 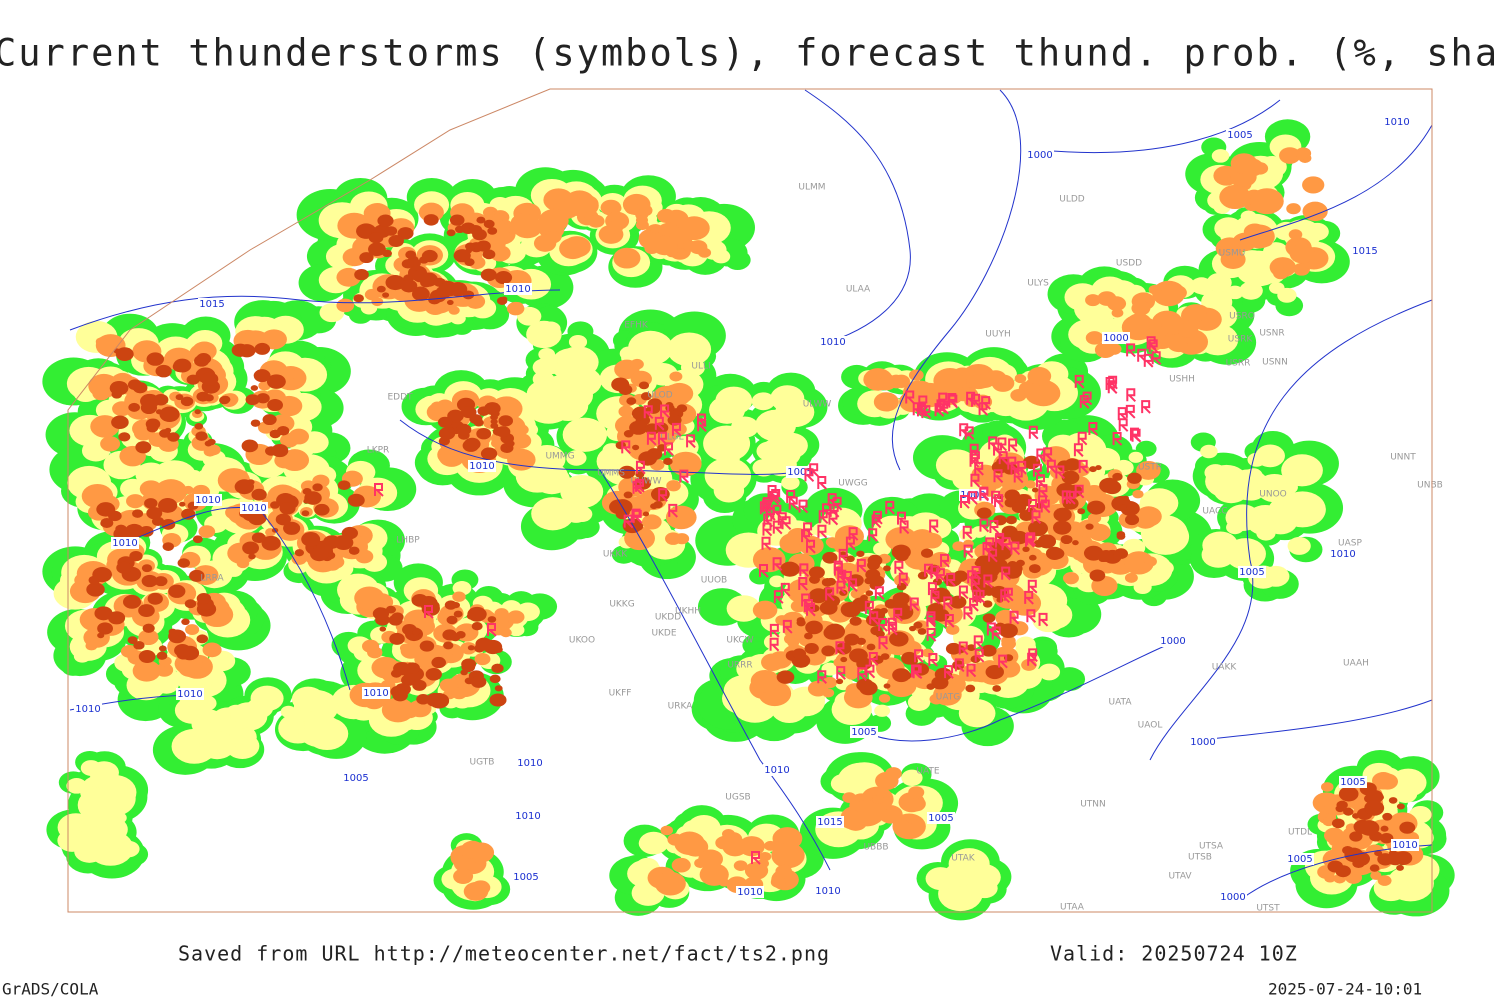 What do you see at coordinates (621, 605) in the screenshot?
I see `station-label: UKKG` at bounding box center [621, 605].